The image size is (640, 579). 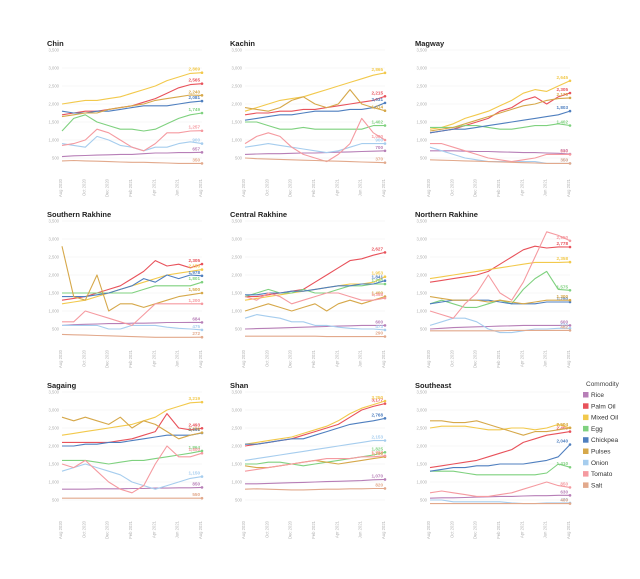 What do you see at coordinates (570, 154) in the screenshot?
I see `series-end-point-tomato` at bounding box center [570, 154].